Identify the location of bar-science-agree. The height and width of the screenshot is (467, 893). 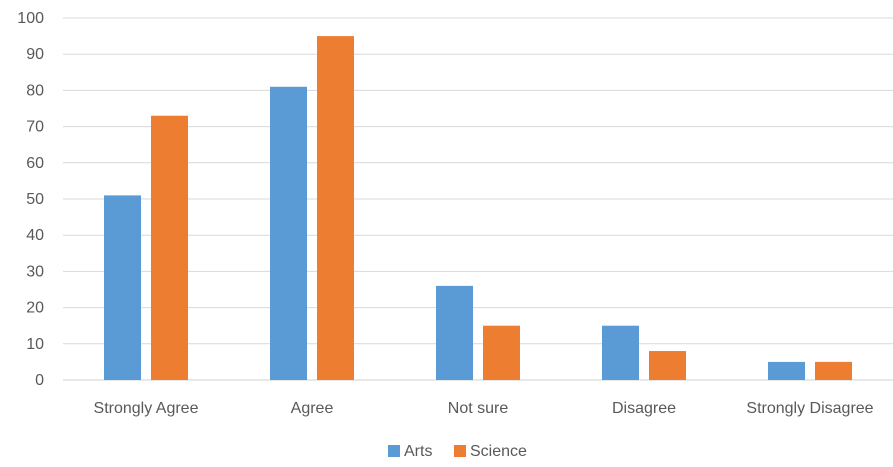
(335, 208).